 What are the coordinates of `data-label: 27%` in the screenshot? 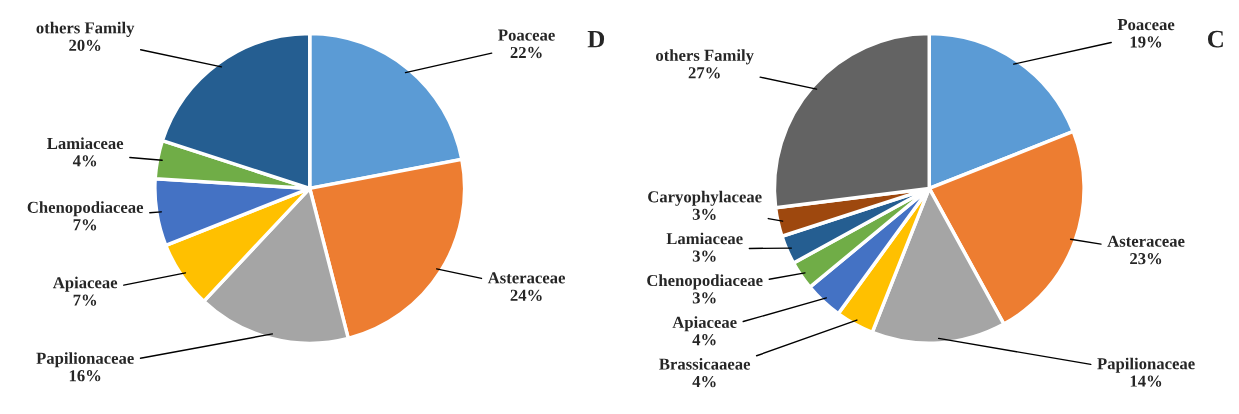 It's located at (704, 73).